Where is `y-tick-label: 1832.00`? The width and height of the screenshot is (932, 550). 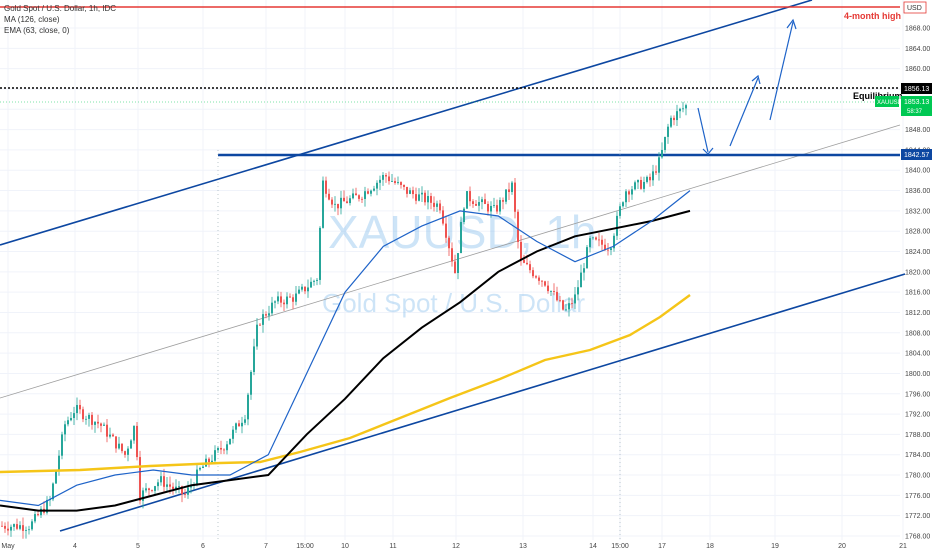 y-tick-label: 1832.00 is located at coordinates (917, 211).